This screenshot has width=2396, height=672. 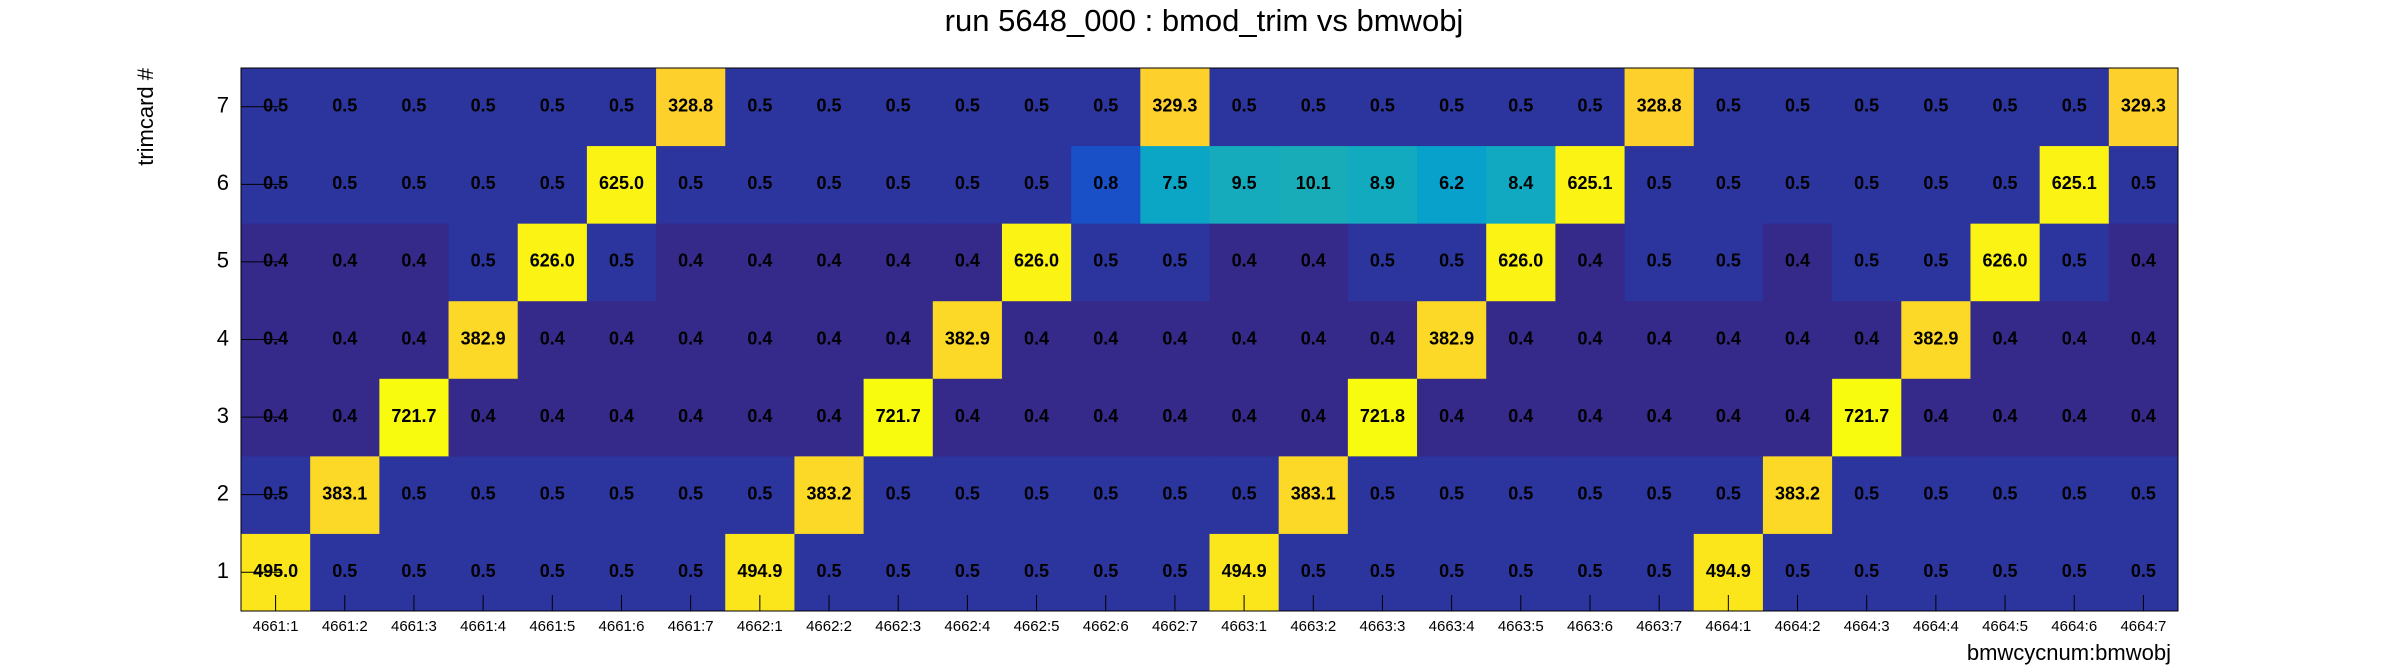 I want to click on cell-label: 721.7, so click(x=413, y=416).